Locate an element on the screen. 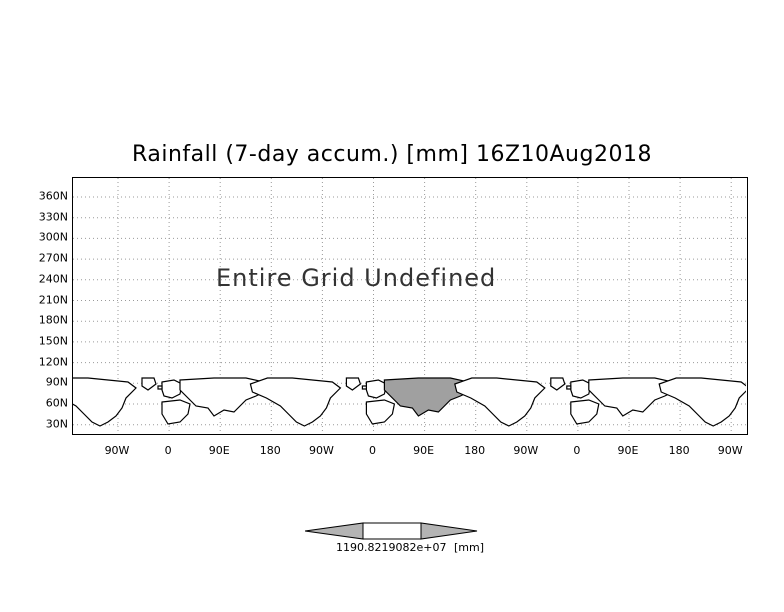 The height and width of the screenshot is (612, 784). colorbar-value-label: 1190.8219082e+07 is located at coordinates (391, 547).